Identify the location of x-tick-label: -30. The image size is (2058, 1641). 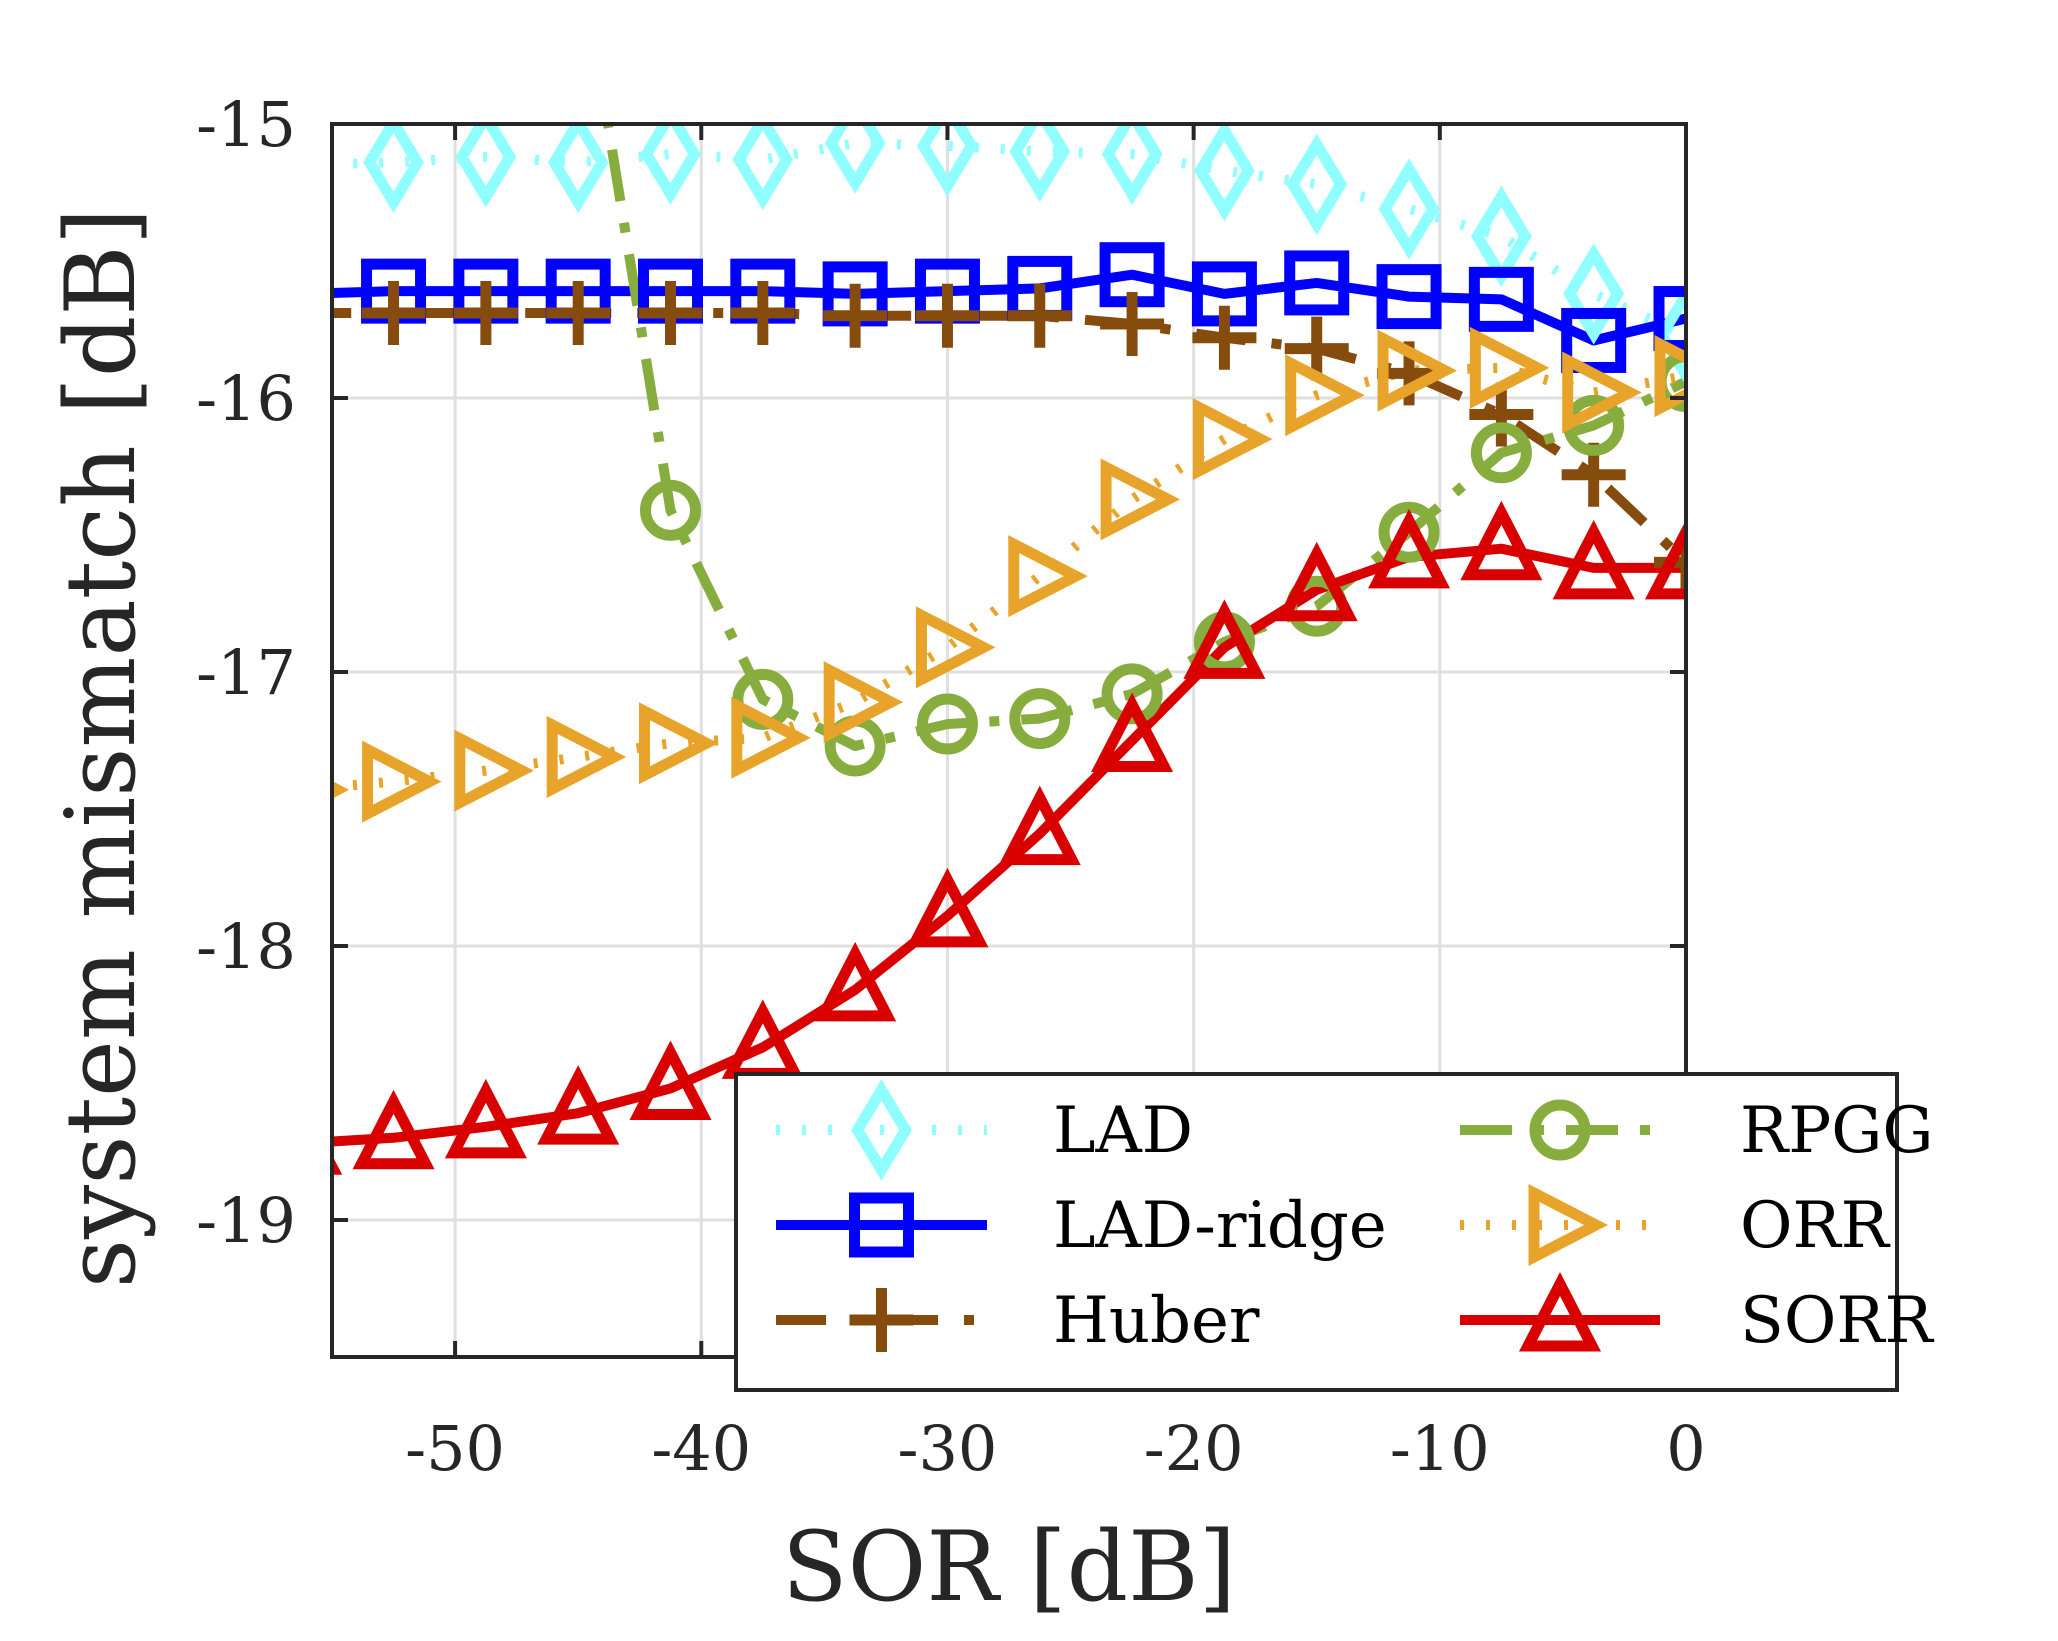
(948, 1448).